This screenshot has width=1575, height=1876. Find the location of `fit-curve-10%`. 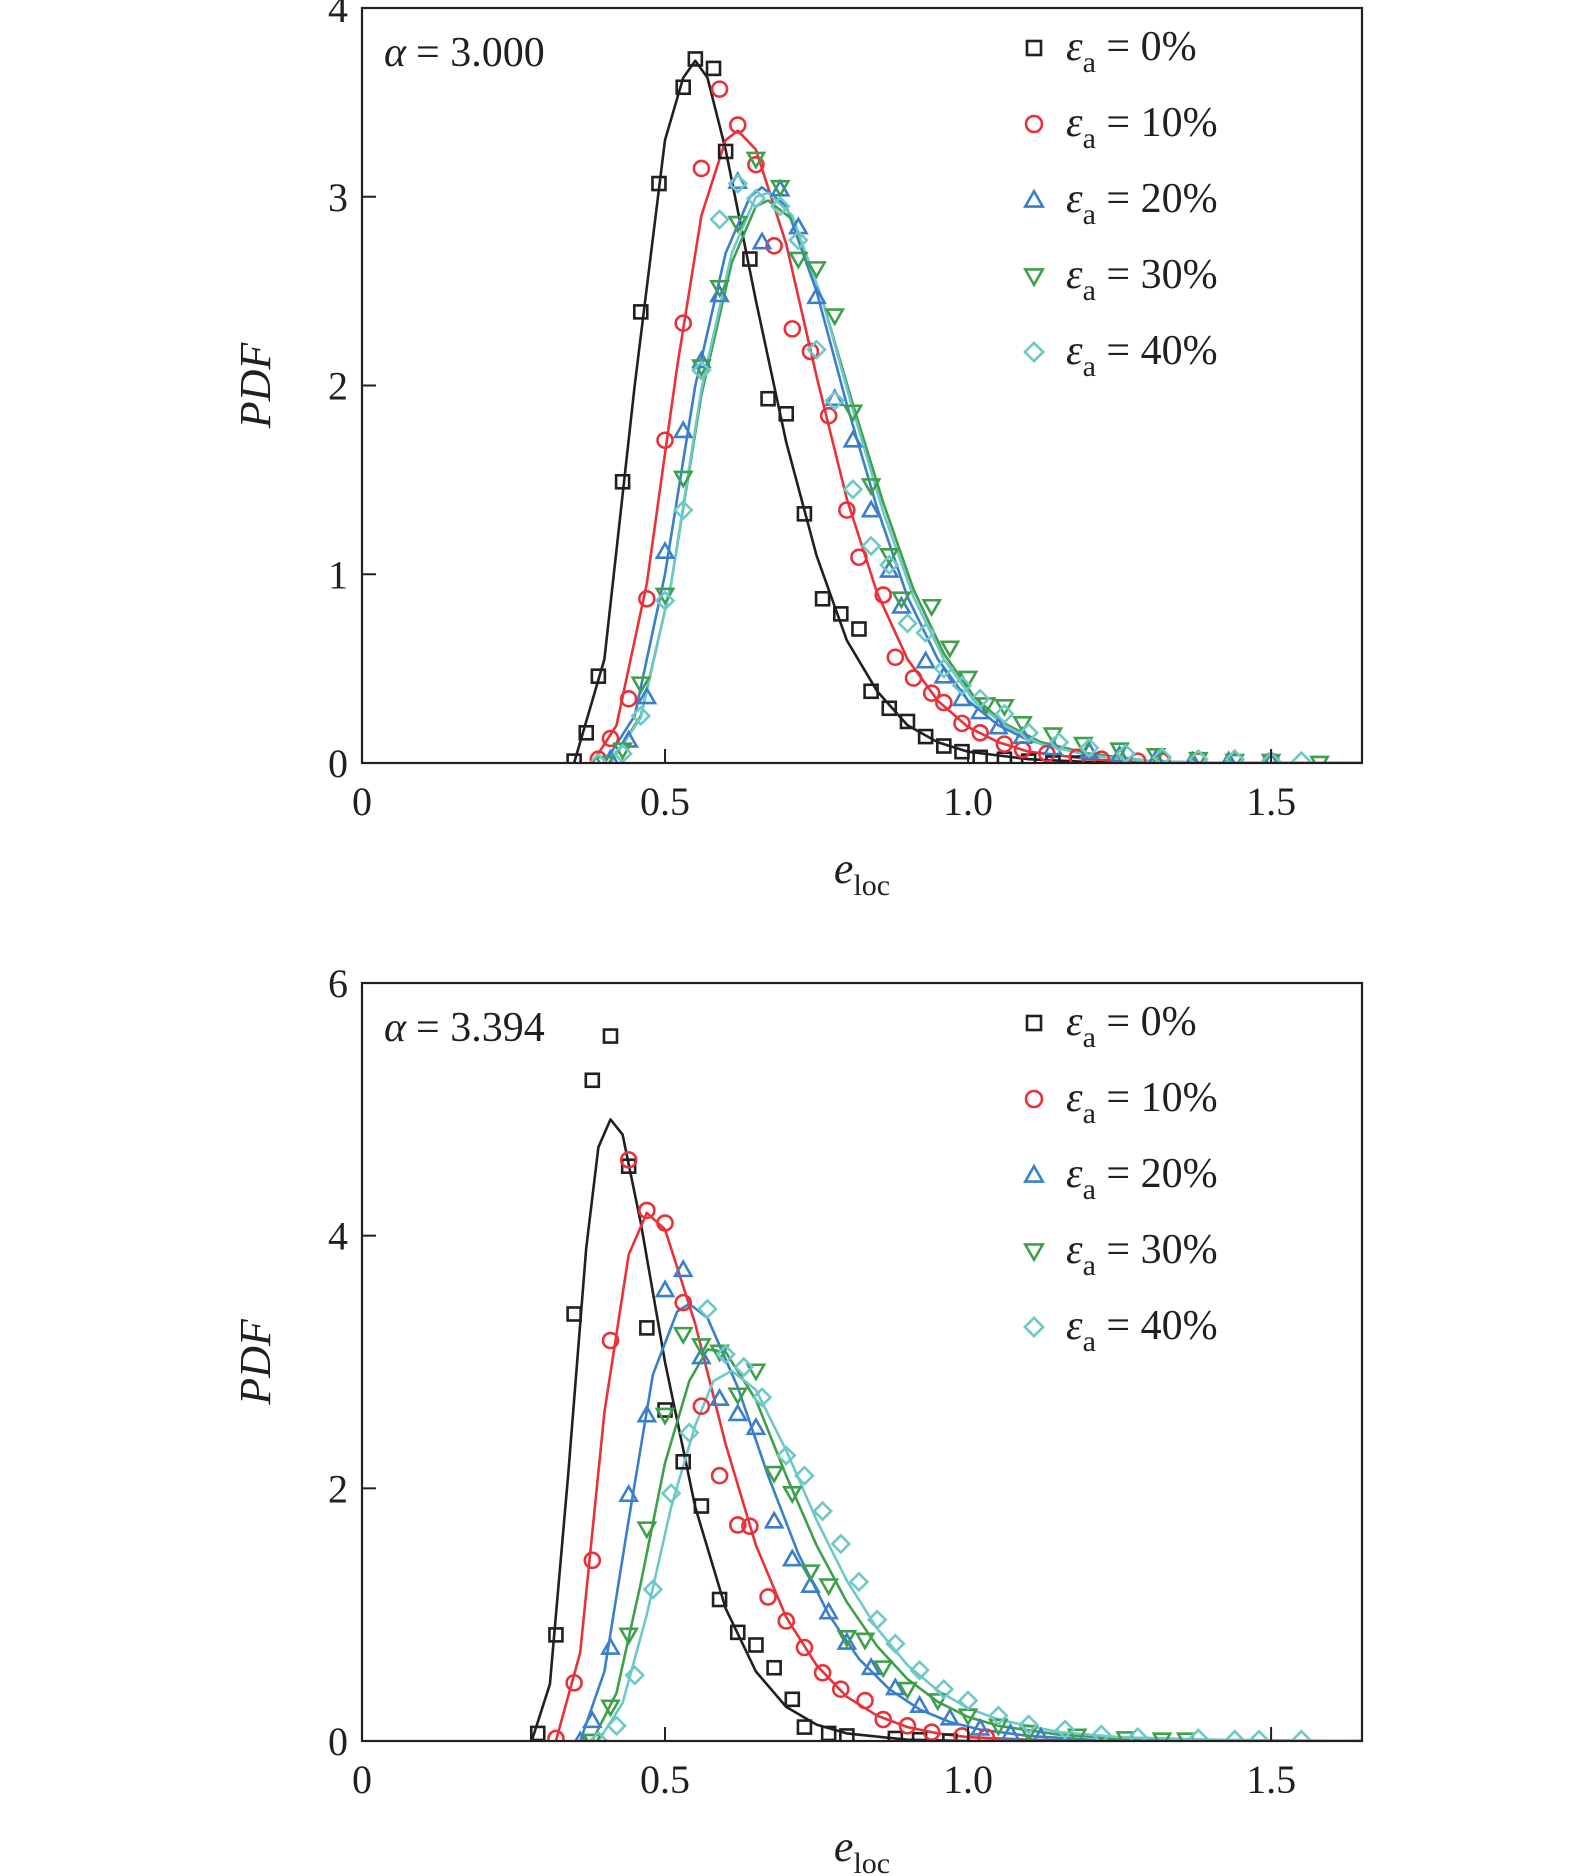

fit-curve-10% is located at coordinates (958, 1476).